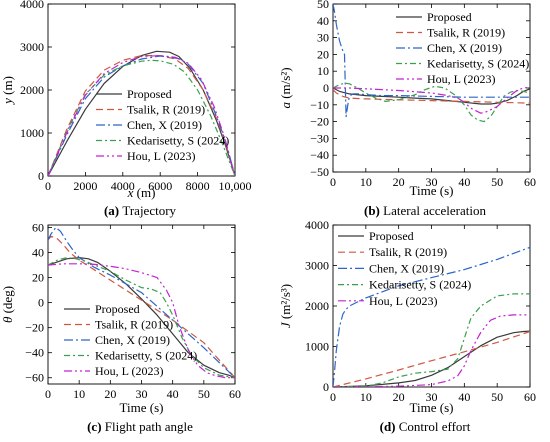 This screenshot has width=550, height=442. Describe the element at coordinates (198, 186) in the screenshot. I see `x-tick-label: 8000` at that location.